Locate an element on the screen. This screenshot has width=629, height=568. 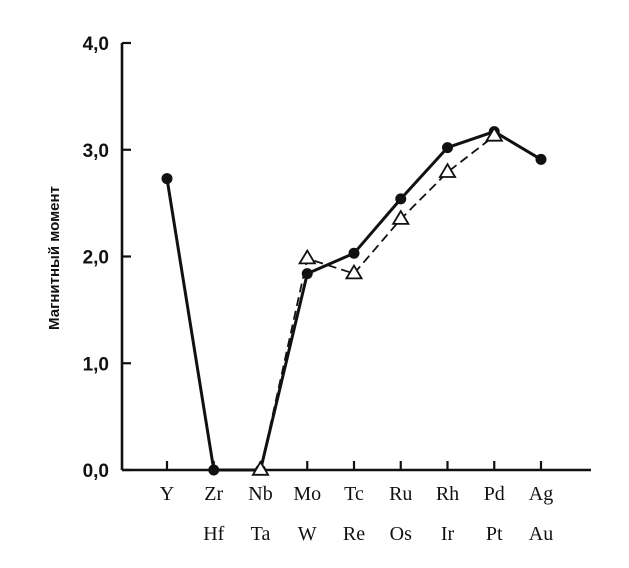
x-tick-label-row1: Ag is located at coordinates (541, 494).